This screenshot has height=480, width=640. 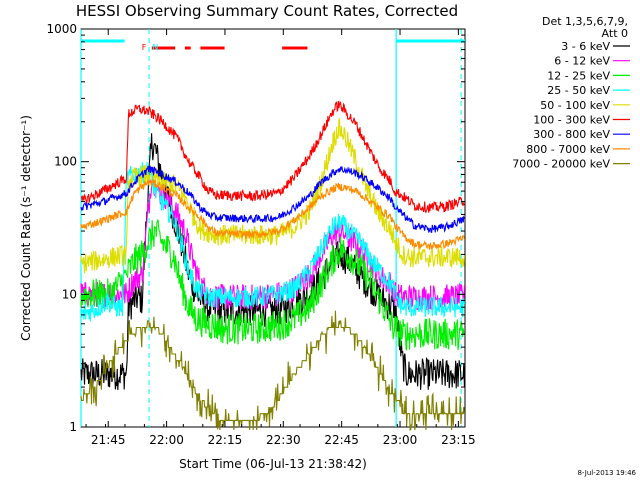 What do you see at coordinates (69, 294) in the screenshot?
I see `y-tick-label-1: 10` at bounding box center [69, 294].